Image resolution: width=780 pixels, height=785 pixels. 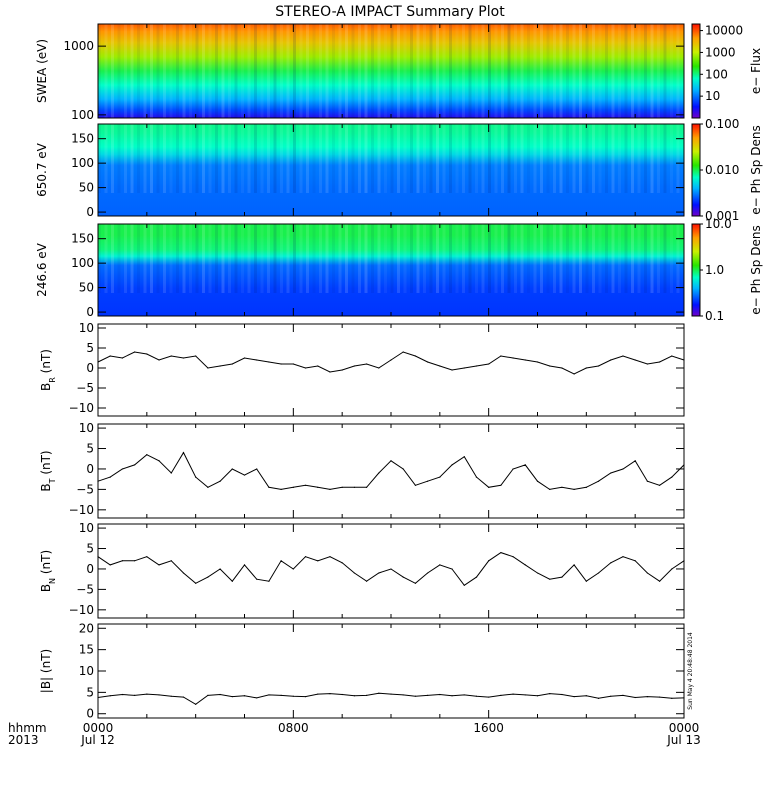 What do you see at coordinates (714, 270) in the screenshot?
I see `colorbar-tick-label: 1.0` at bounding box center [714, 270].